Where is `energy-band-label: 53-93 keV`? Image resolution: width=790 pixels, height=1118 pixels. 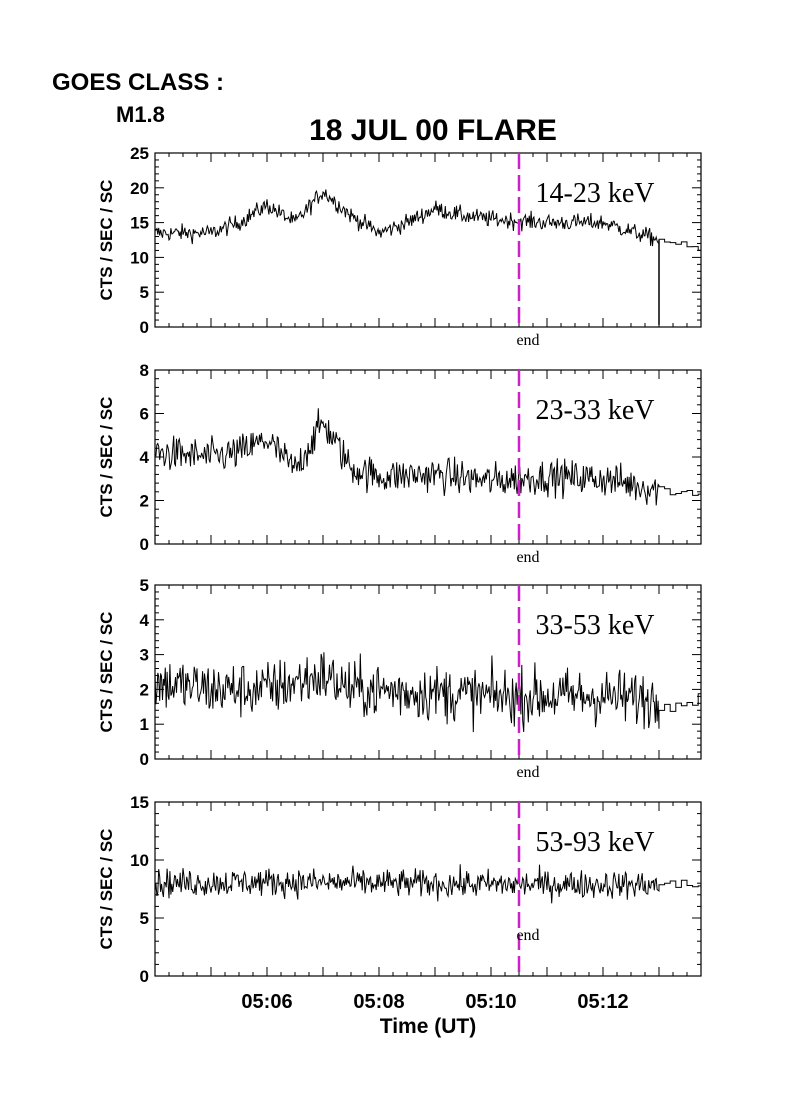
energy-band-label: 53-93 keV is located at coordinates (595, 842).